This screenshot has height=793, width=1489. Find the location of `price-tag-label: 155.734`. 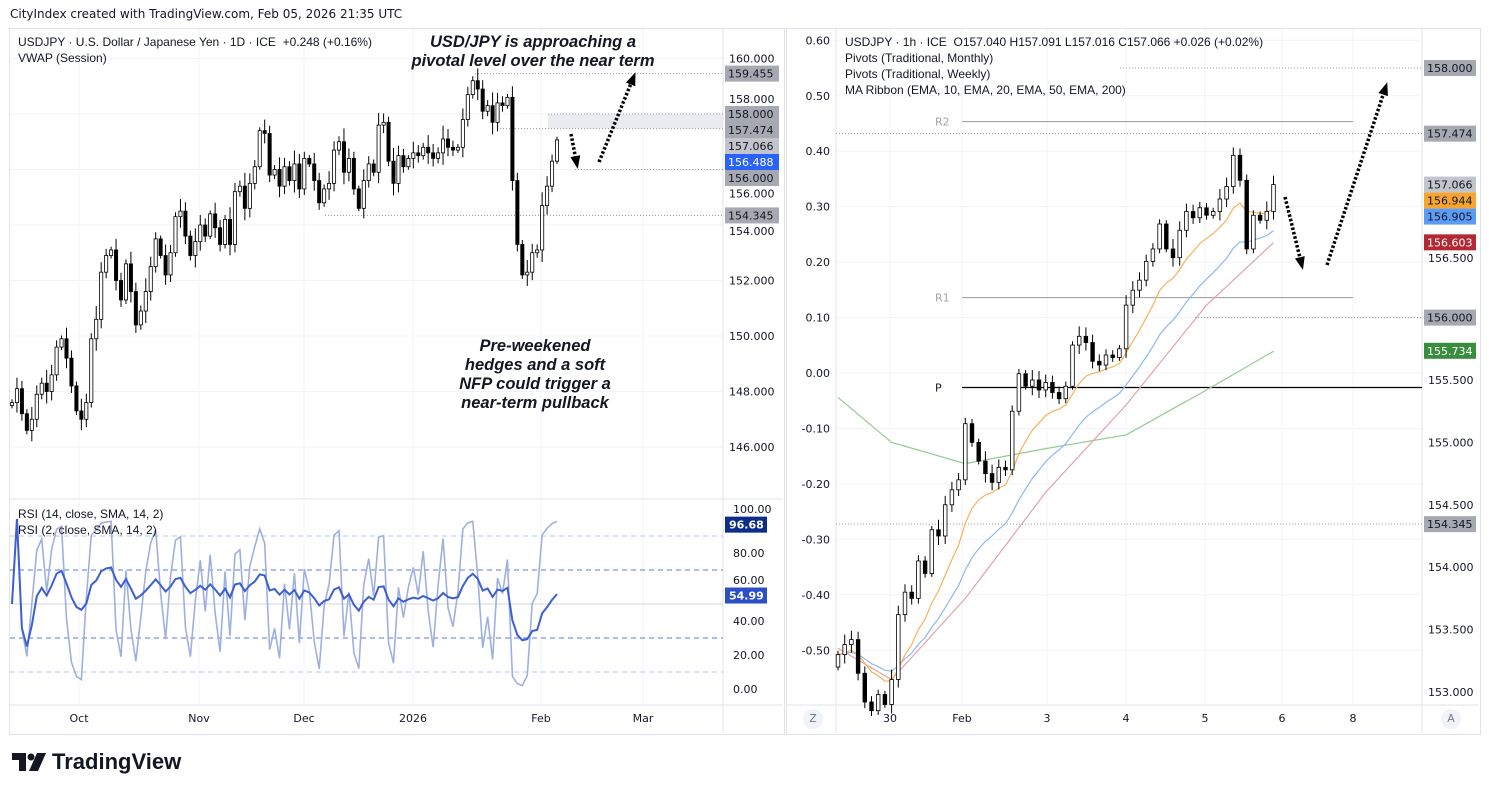

price-tag-label: 155.734 is located at coordinates (1450, 351).